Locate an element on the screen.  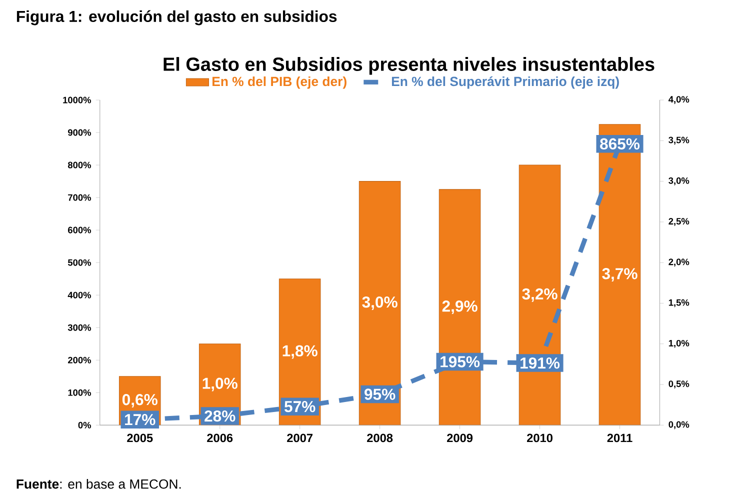
y-tick-label: 600% is located at coordinates (80, 230).